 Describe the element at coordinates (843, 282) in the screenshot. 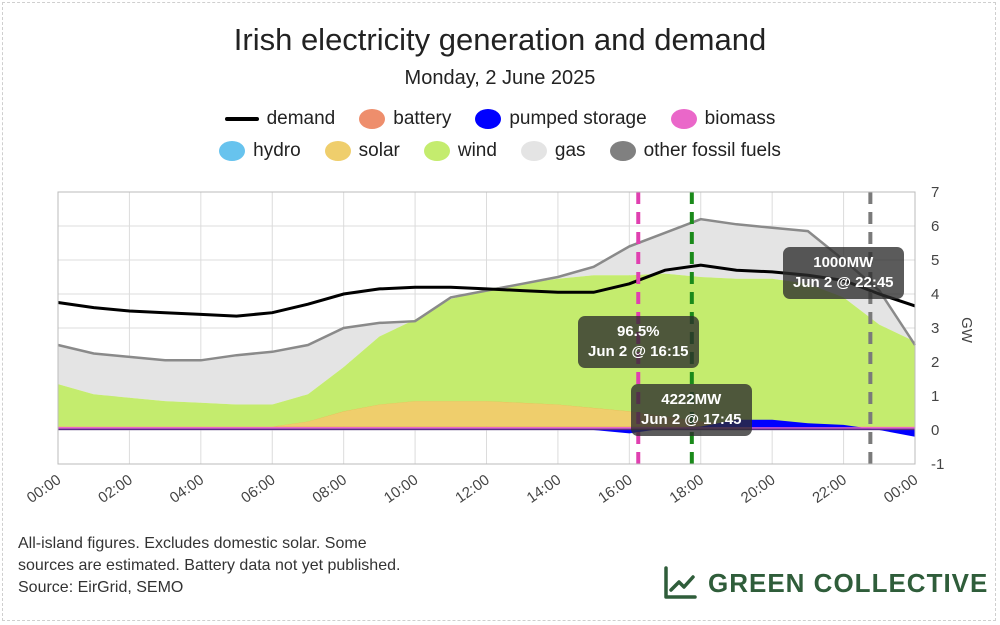

I see `tooltip-time: Jun 2 @ 22:45` at that location.